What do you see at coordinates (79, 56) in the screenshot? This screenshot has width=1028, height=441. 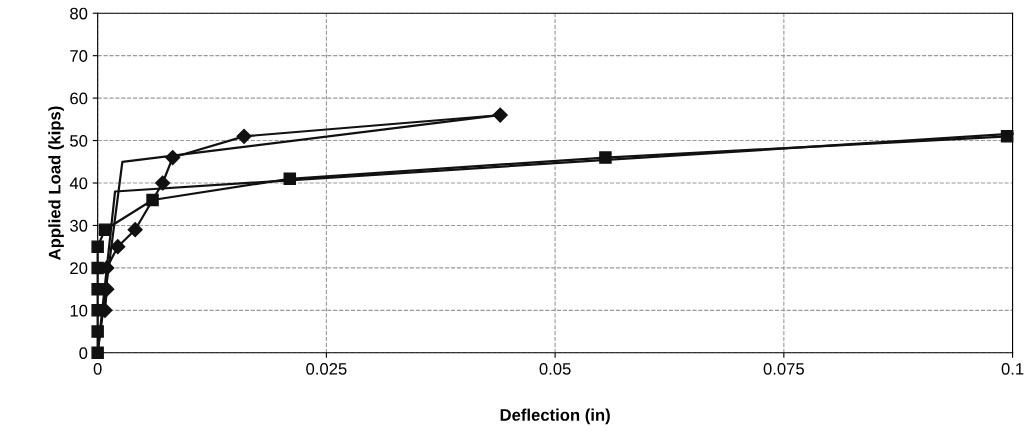 I see `y-tick-label: 70` at bounding box center [79, 56].